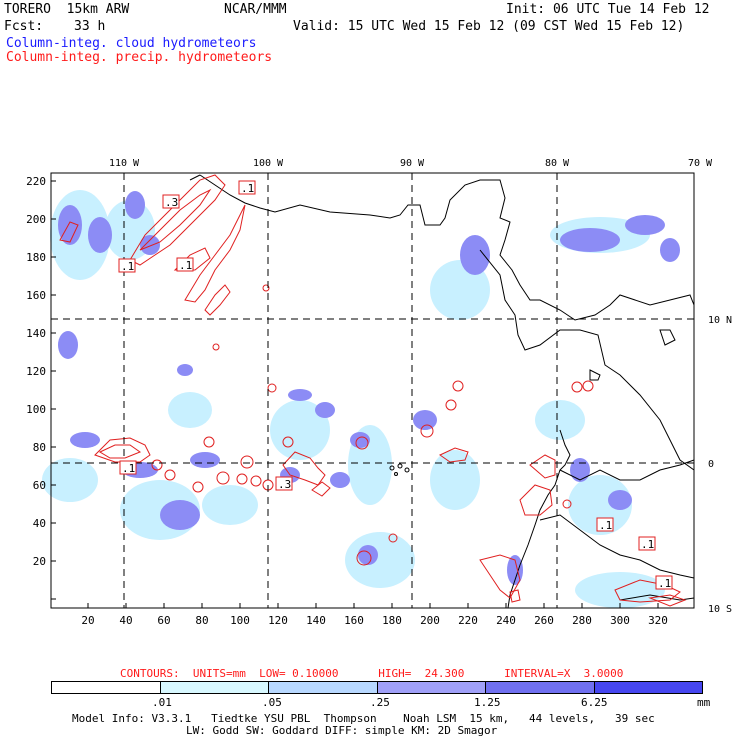 This screenshot has height=740, width=740. I want to click on lon-label: 70 W, so click(700, 163).